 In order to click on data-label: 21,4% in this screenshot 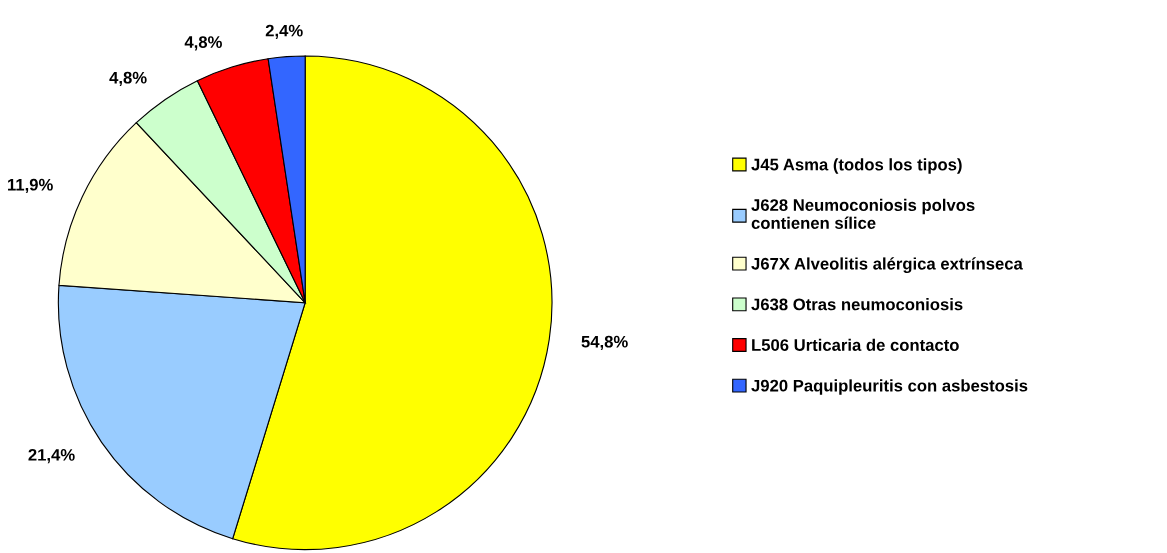, I will do `click(51, 456)`.